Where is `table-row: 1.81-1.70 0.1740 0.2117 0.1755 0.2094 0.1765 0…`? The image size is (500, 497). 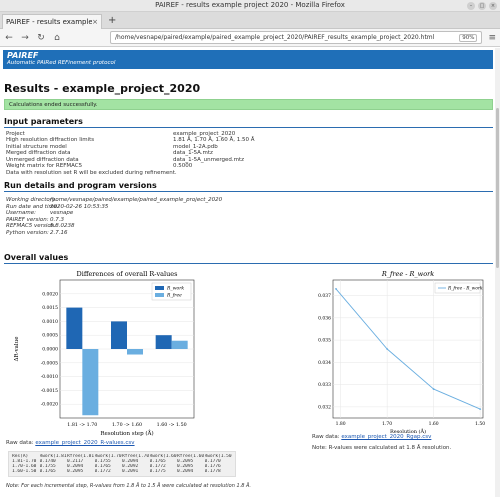
table-row: 1.81-1.70 0.1740 0.2117 0.1755 0.2094 0.1765 0… is located at coordinates (122, 461).